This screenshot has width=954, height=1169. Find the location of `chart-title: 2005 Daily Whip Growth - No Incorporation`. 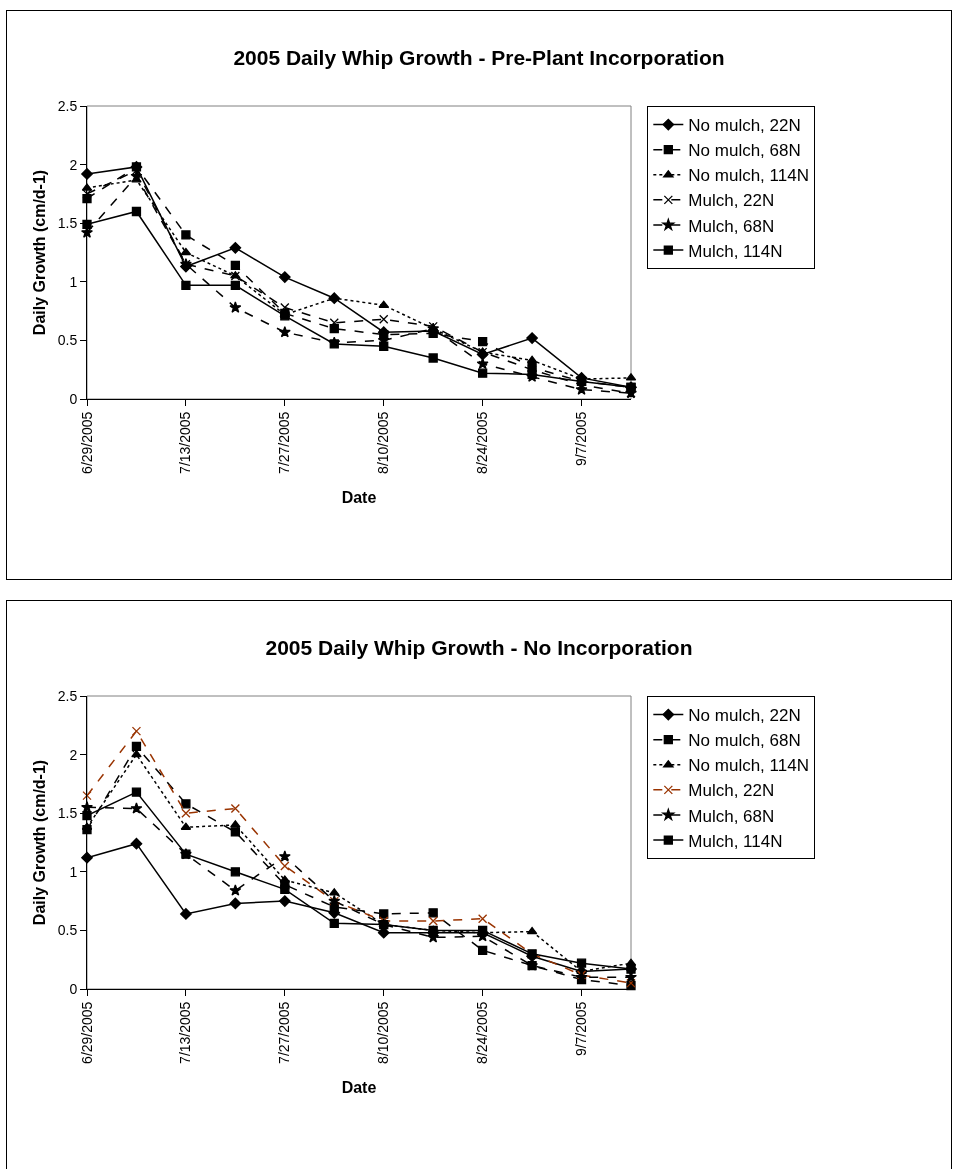

chart-title: 2005 Daily Whip Growth - No Incorporation is located at coordinates (479, 648).